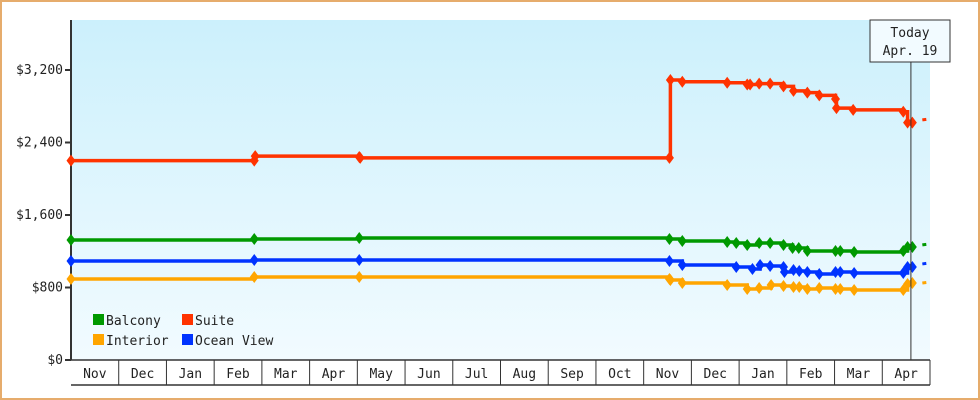 Image resolution: width=980 pixels, height=400 pixels. I want to click on x-tick-label: Aug, so click(524, 374).